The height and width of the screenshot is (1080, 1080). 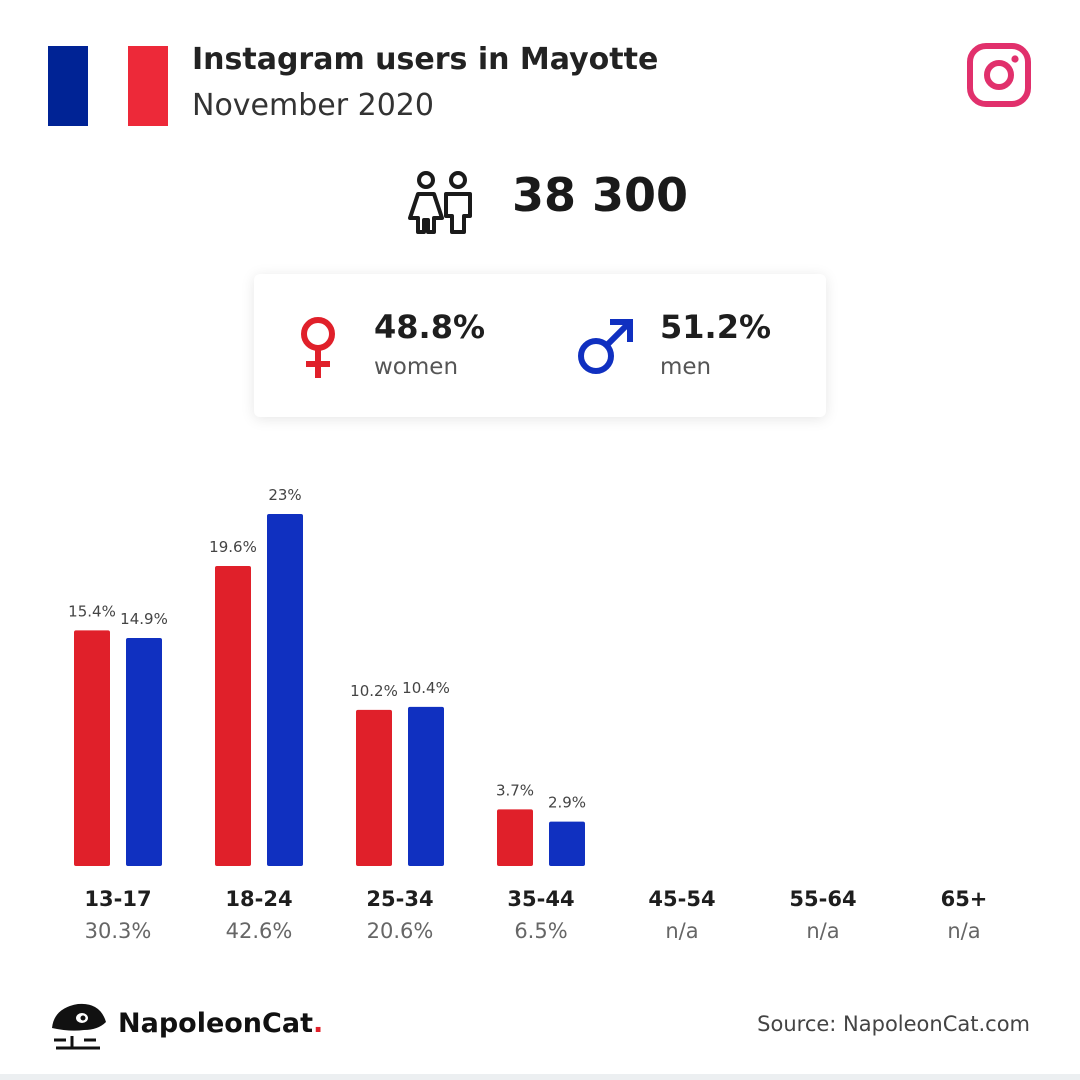 What do you see at coordinates (425, 59) in the screenshot?
I see `page-title: Instagram users in Mayotte` at bounding box center [425, 59].